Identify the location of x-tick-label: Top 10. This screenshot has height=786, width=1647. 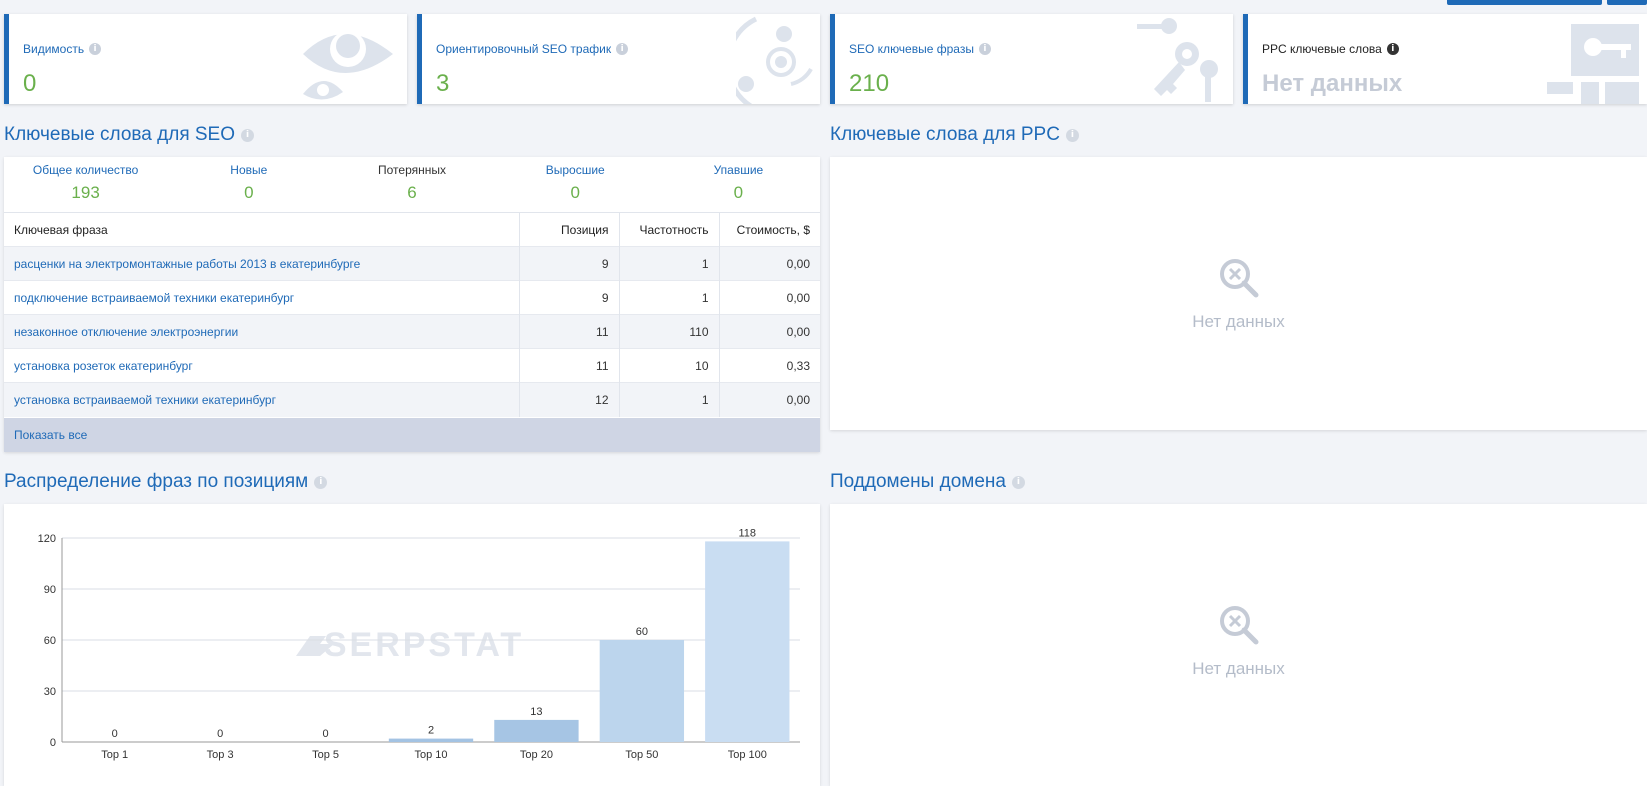
(430, 755).